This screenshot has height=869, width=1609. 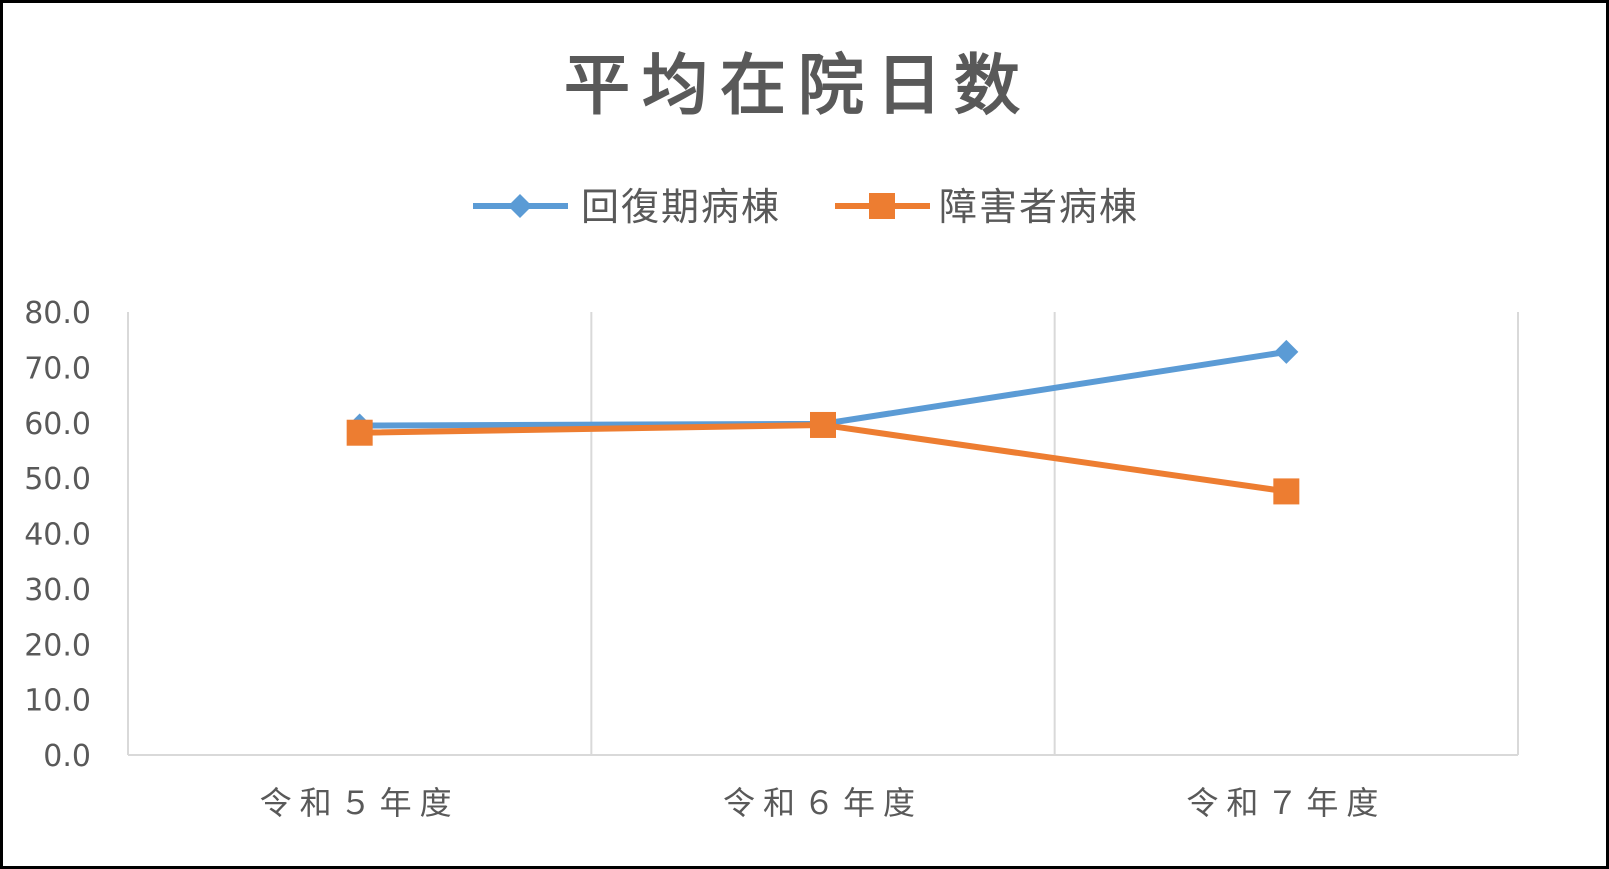 What do you see at coordinates (798, 85) in the screenshot?
I see `chart-title: 平均在院日数` at bounding box center [798, 85].